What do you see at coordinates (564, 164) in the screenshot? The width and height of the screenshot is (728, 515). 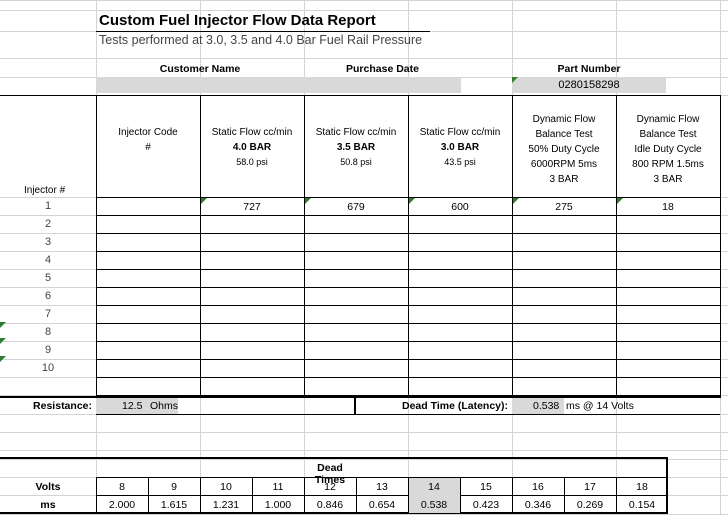 I see `column-header-line: 6000RPM 5ms` at bounding box center [564, 164].